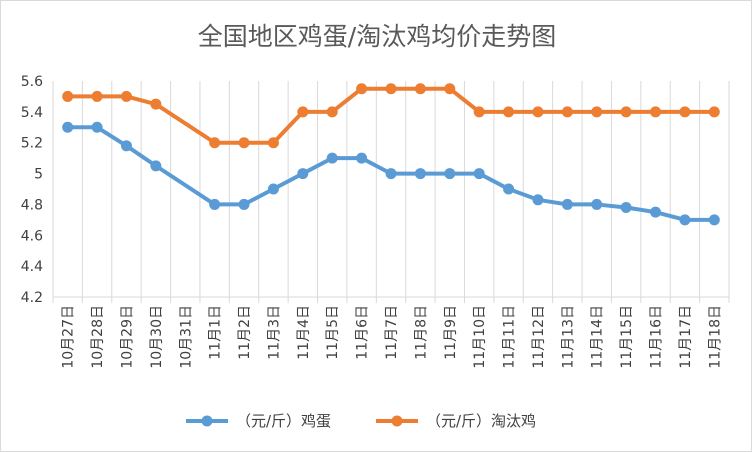  Describe the element at coordinates (157, 337) in the screenshot. I see `x-tick-label: 10月30日` at that location.